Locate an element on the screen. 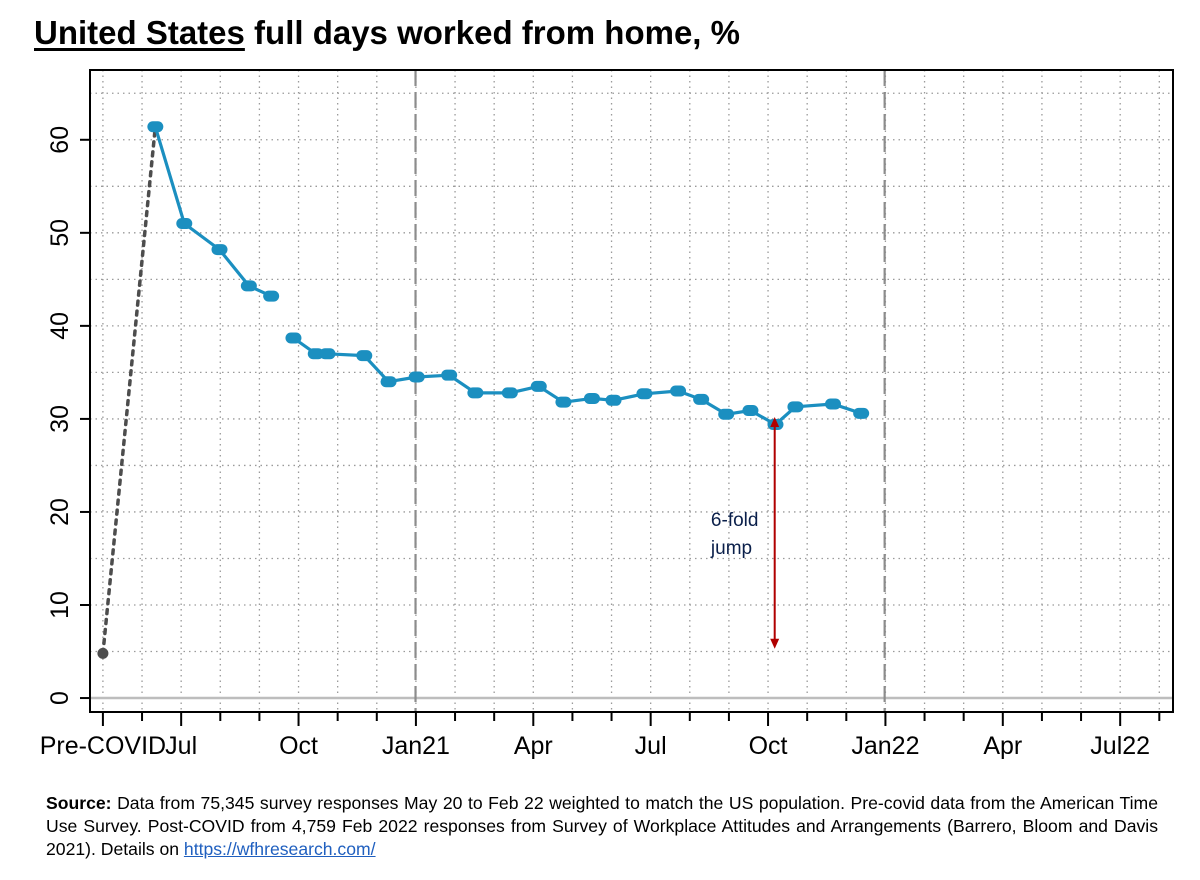 The height and width of the screenshot is (880, 1200). annotation-text-line2: jump is located at coordinates (731, 548).